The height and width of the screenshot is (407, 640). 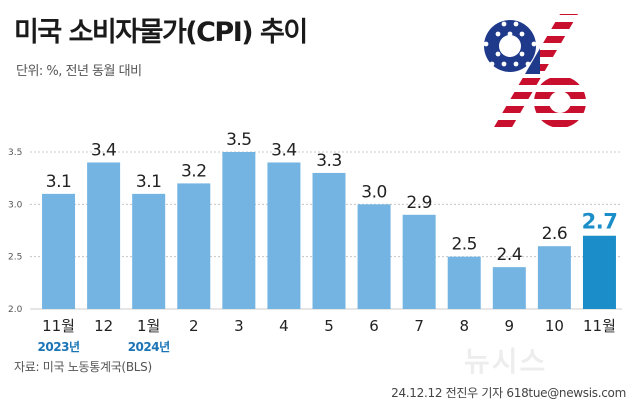 I want to click on category-label: 1월, so click(x=148, y=326).